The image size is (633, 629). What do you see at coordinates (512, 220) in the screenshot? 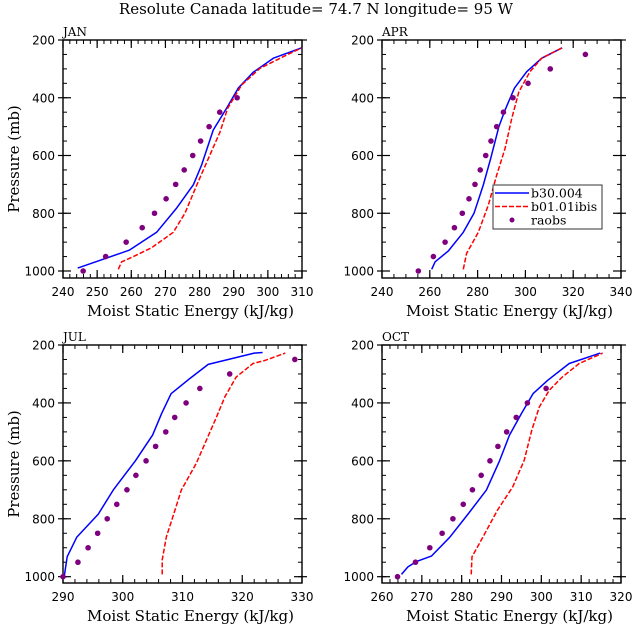
I see `legend-marker-swatch` at bounding box center [512, 220].